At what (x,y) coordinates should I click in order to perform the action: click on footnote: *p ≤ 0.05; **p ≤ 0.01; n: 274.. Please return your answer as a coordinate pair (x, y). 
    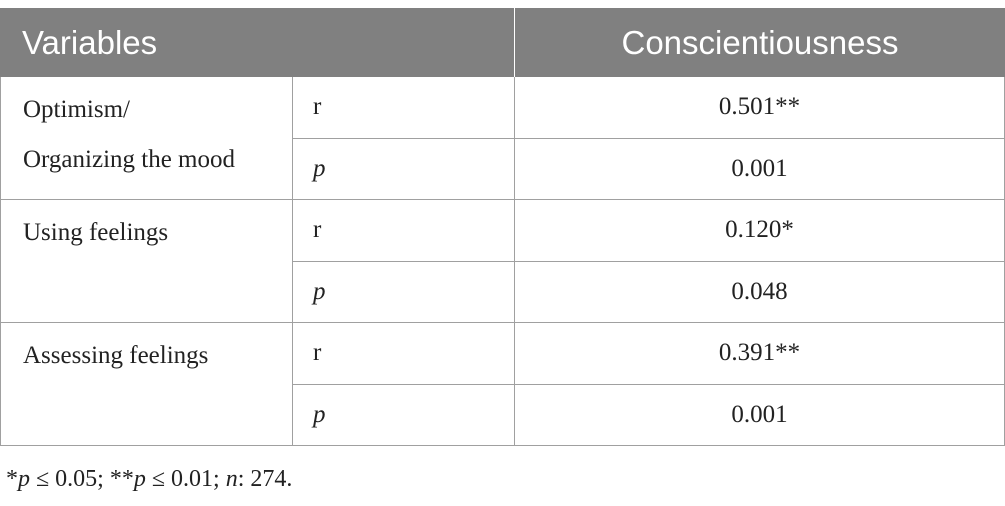
    Looking at the image, I should click on (149, 479).